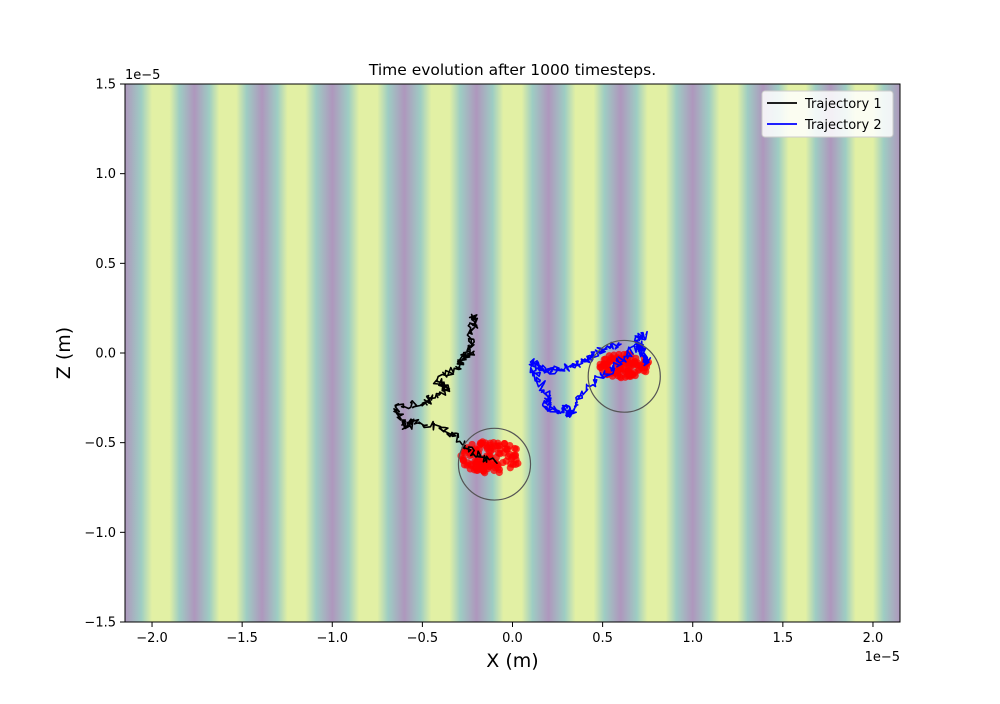 This screenshot has height=704, width=1000. Describe the element at coordinates (242, 638) in the screenshot. I see `x-tick-label: −1.5` at that location.